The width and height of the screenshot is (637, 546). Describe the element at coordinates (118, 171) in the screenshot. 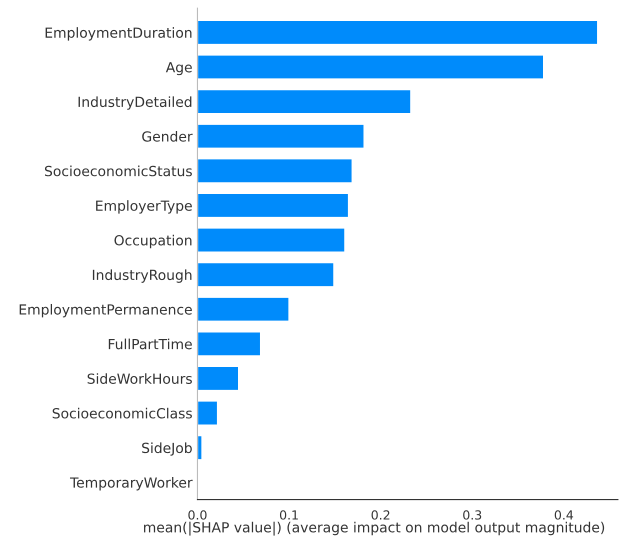

I see `y-tick-label: SocioeconomicStatus` at that location.